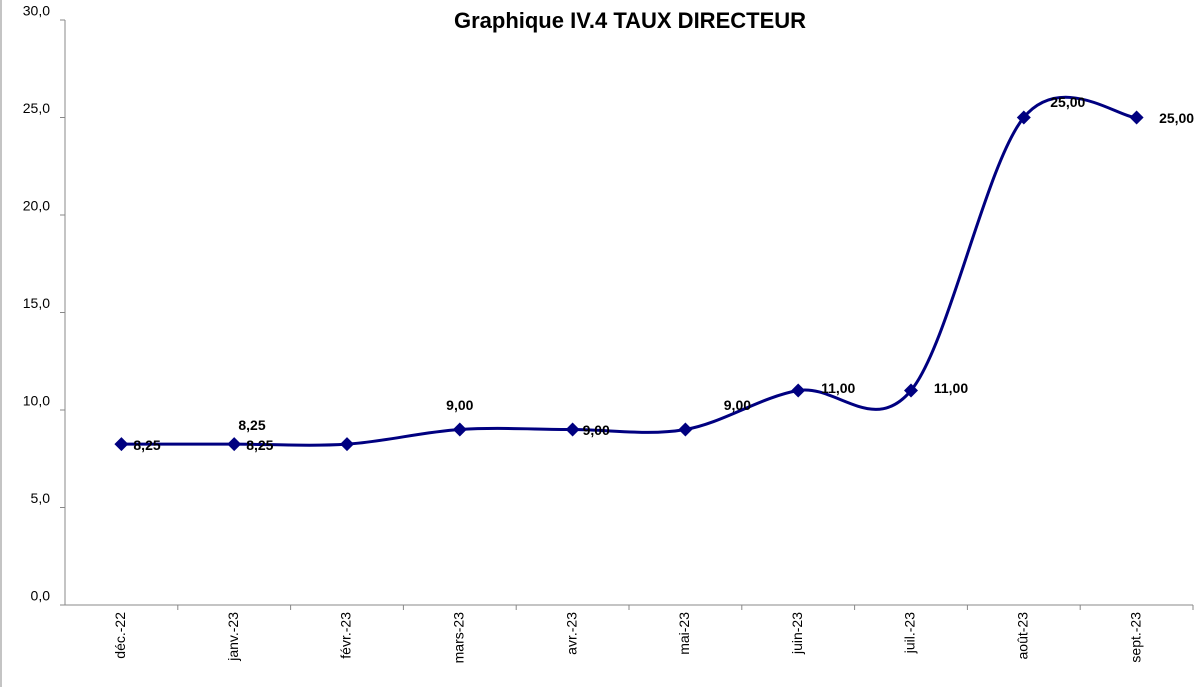 The width and height of the screenshot is (1201, 687). What do you see at coordinates (41, 596) in the screenshot?
I see `y-tick-label: 0,0` at bounding box center [41, 596].